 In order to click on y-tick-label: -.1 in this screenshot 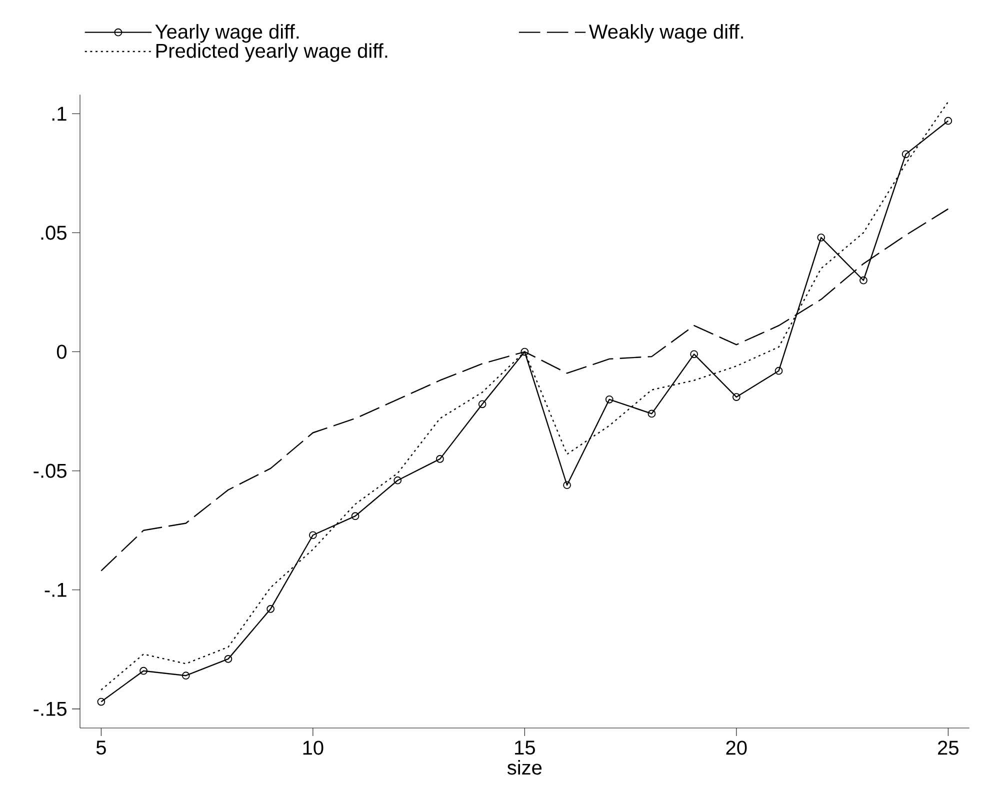, I will do `click(55, 590)`.